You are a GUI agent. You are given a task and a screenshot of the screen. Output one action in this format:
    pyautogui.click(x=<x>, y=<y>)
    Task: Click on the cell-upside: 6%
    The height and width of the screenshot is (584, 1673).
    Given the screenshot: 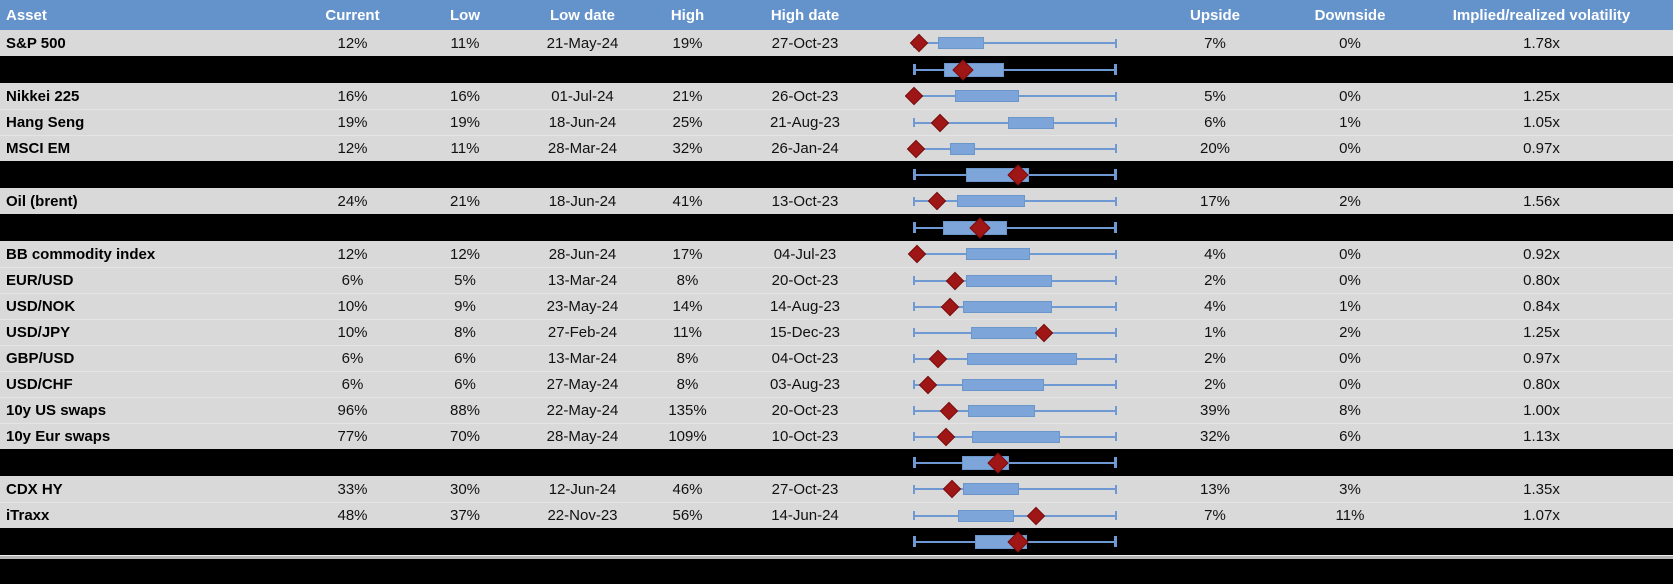 What is the action you would take?
    pyautogui.click(x=1215, y=122)
    